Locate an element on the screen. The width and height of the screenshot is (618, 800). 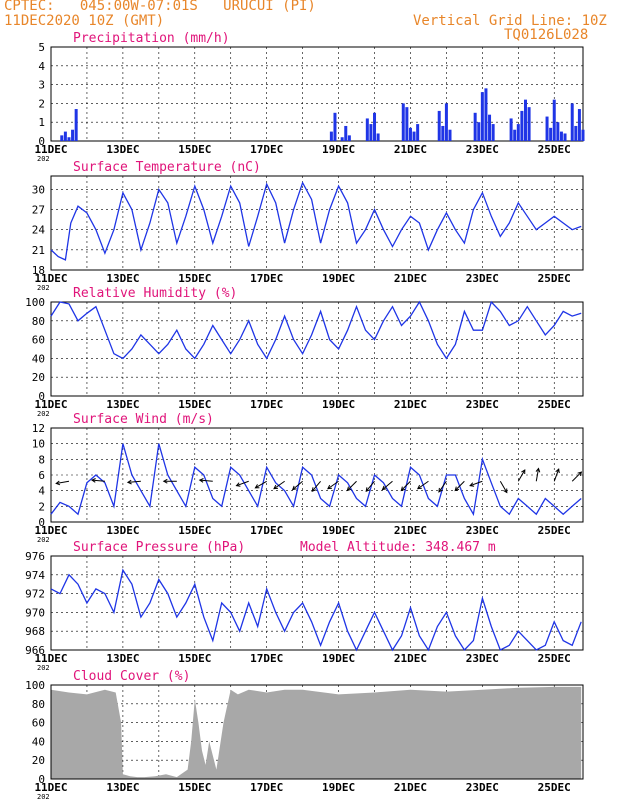
surface_pressure-xtick-label: 17DEC is located at coordinates (266, 658).